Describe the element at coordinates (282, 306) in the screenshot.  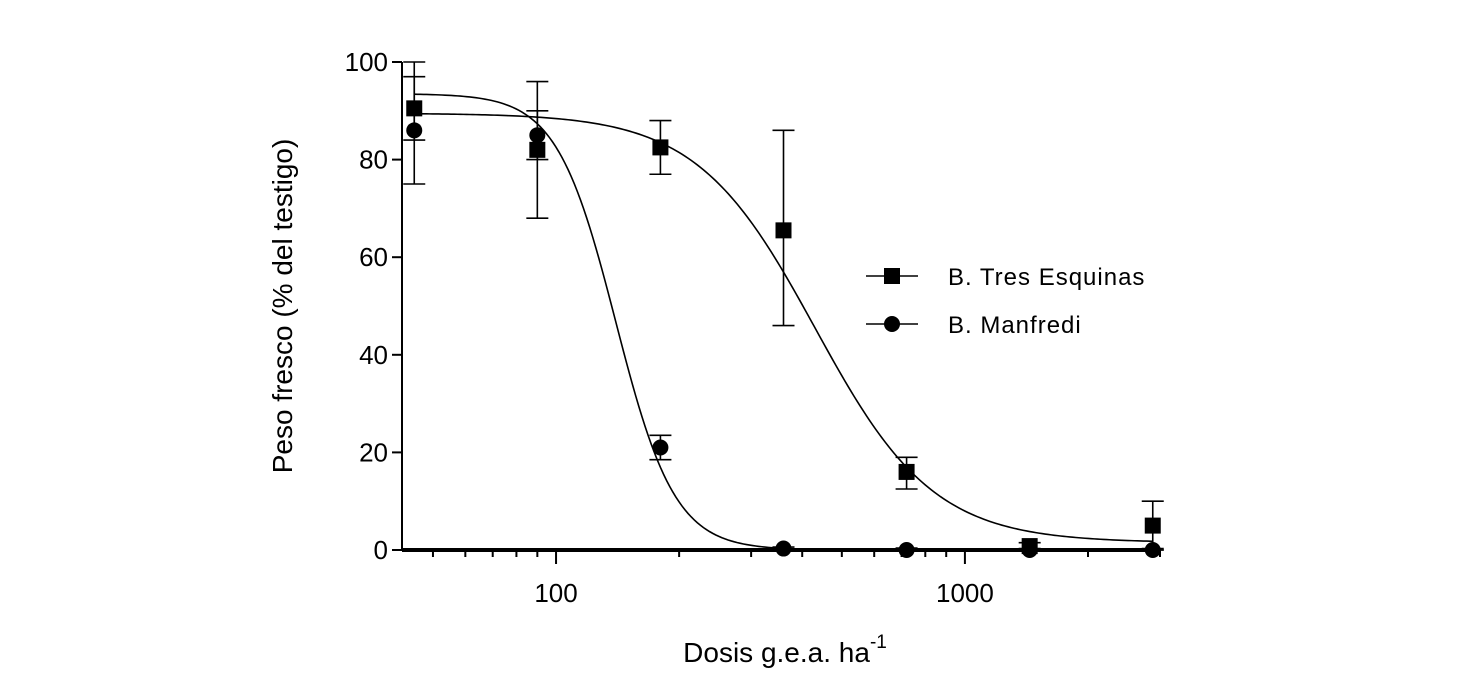
I see `y-axis-title: Peso fresco (% del testigo)` at that location.